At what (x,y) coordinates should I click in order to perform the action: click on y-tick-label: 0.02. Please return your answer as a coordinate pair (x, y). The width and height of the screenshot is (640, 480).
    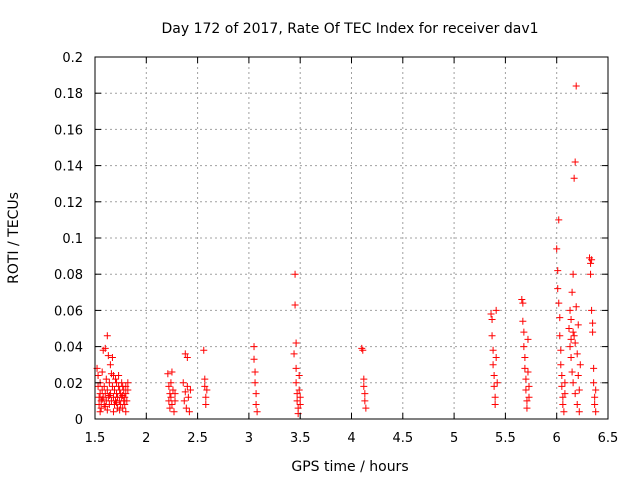
    Looking at the image, I should click on (68, 384).